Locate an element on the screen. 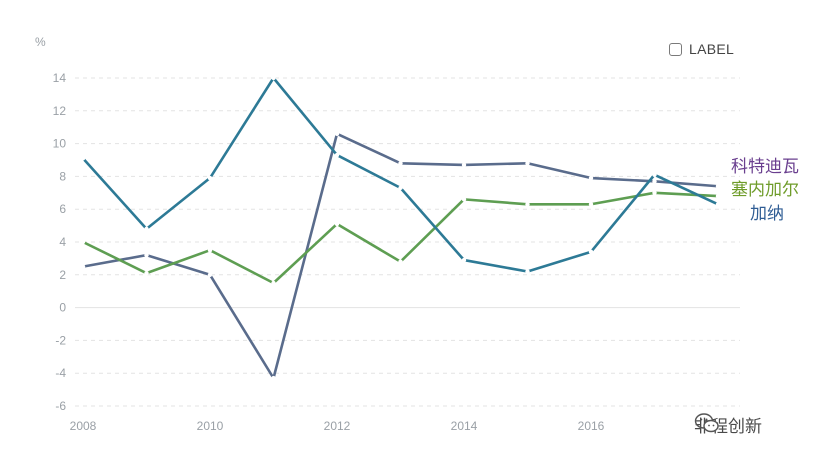 This screenshot has width=831, height=458. y-tick-label: 8 is located at coordinates (62, 176).